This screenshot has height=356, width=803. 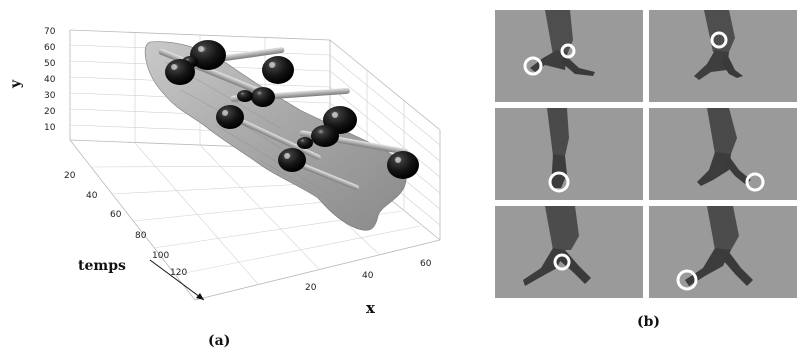 What do you see at coordinates (16, 84) in the screenshot?
I see `y-axis-label: y` at bounding box center [16, 84].